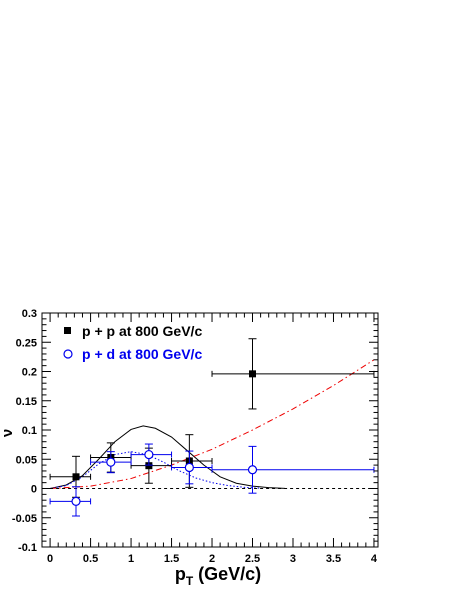  Describe the element at coordinates (26, 460) in the screenshot. I see `y-tick-label: 0.05` at that location.